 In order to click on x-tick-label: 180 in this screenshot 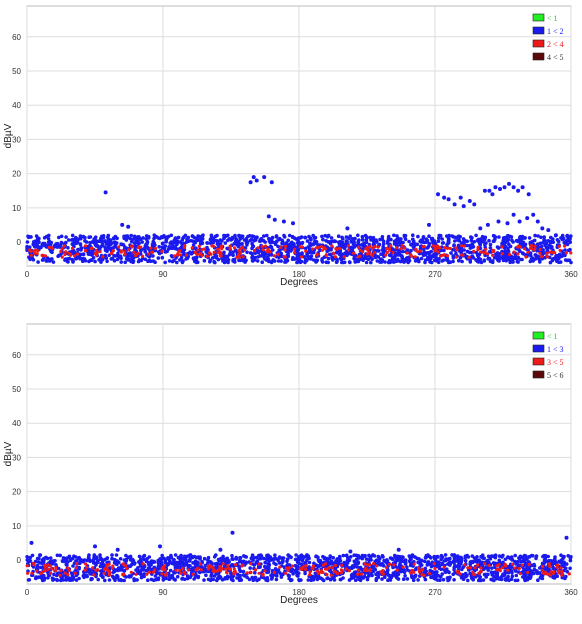, I will do `click(299, 592)`.